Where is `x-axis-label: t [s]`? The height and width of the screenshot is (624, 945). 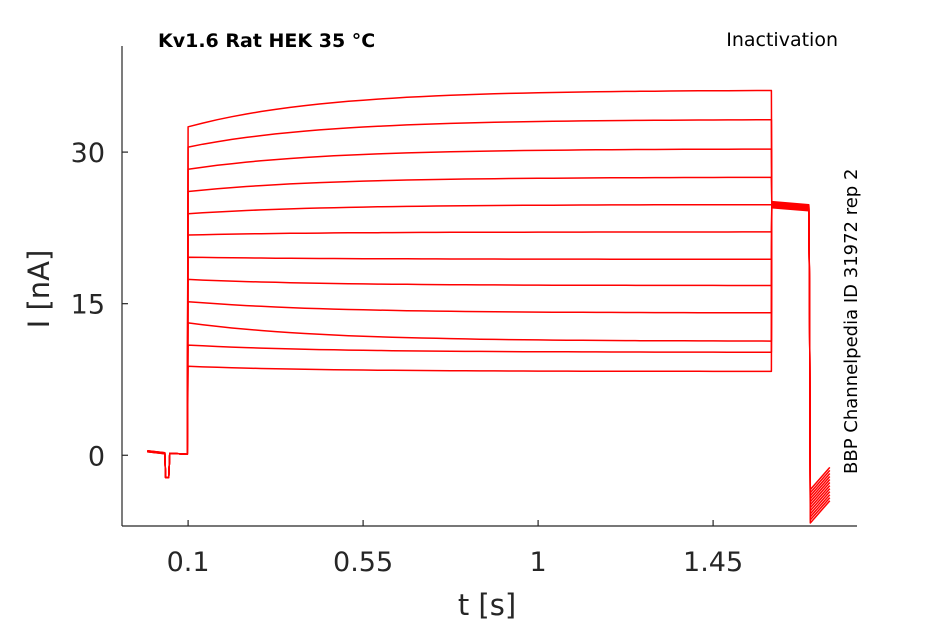 x-axis-label: t [s] is located at coordinates (487, 605).